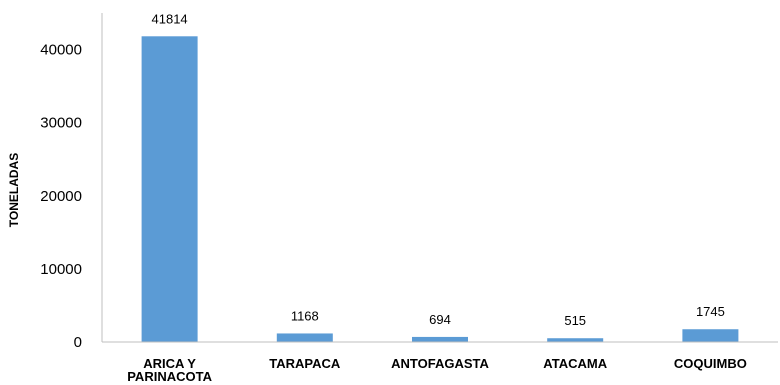  I want to click on y-tick-label: 20000, so click(61, 196).